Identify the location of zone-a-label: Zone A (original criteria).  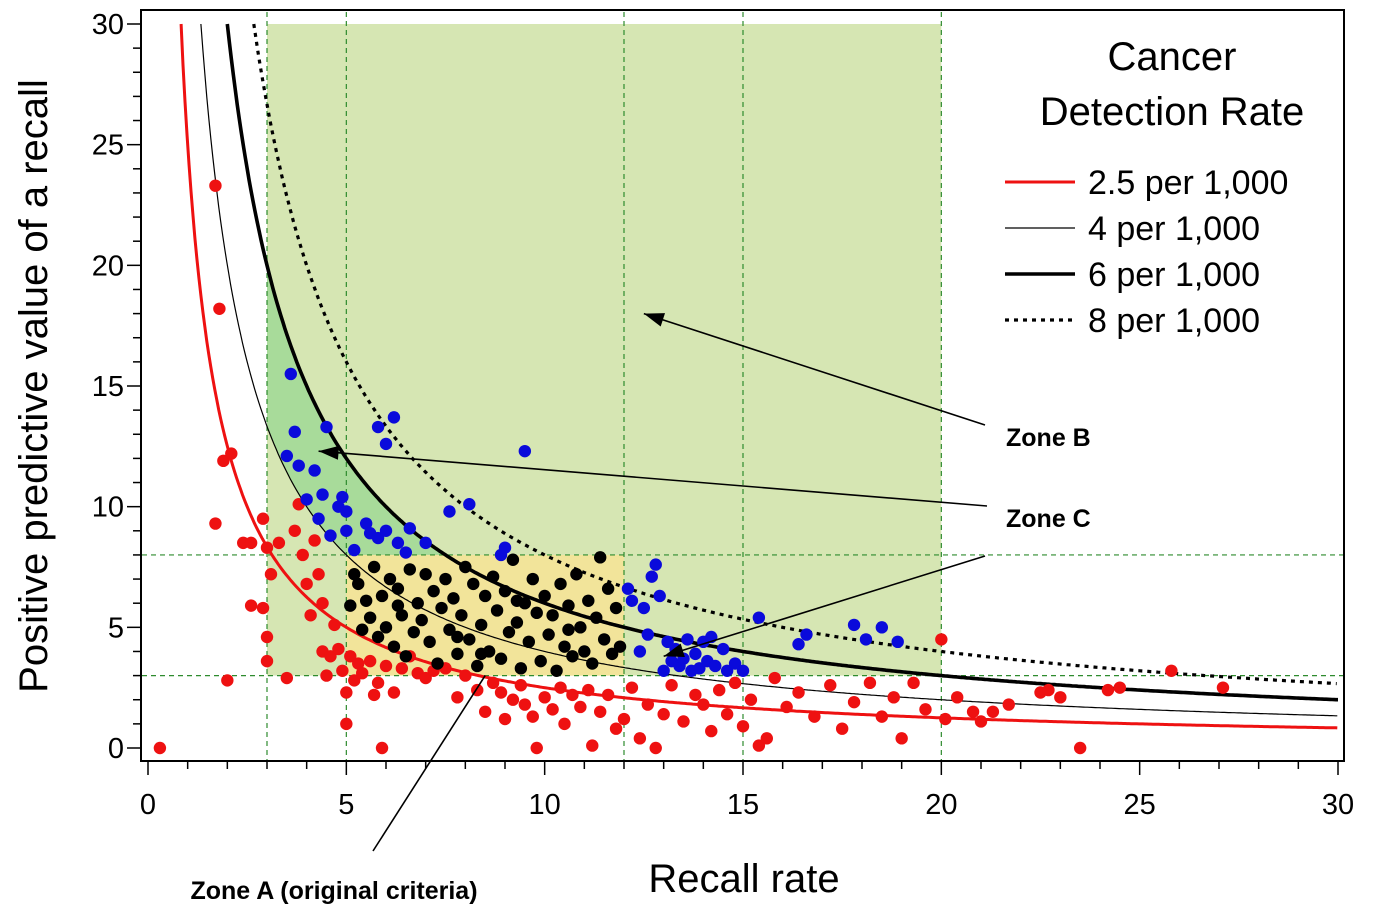
(333, 891).